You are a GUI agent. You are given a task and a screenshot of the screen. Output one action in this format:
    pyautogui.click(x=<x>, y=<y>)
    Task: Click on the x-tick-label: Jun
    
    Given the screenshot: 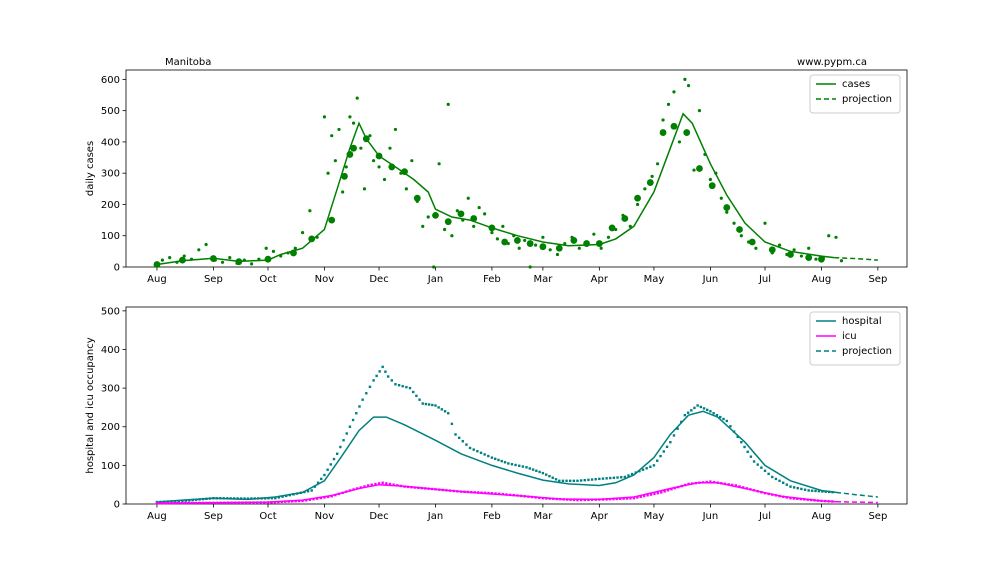 What is the action you would take?
    pyautogui.click(x=710, y=516)
    